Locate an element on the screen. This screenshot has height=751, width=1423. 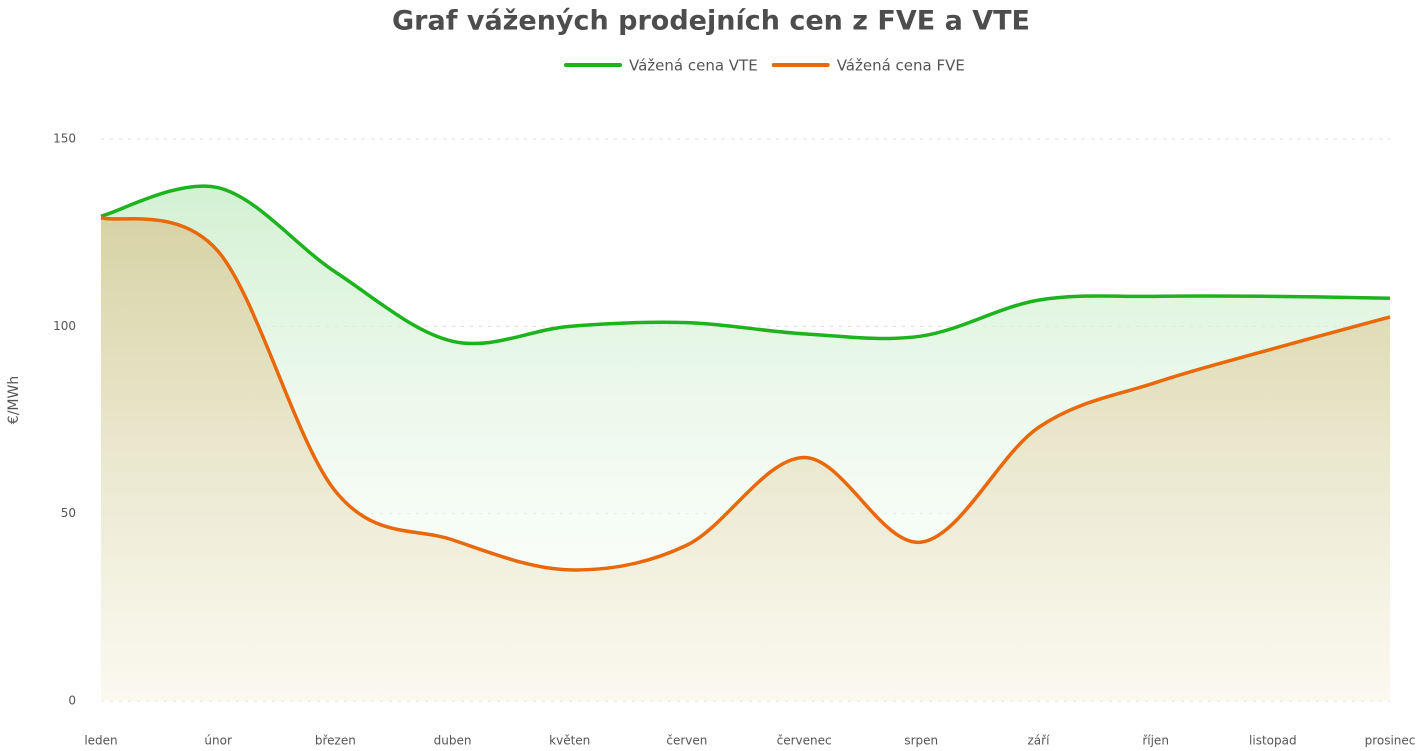
x-tick-label: prosinec is located at coordinates (1390, 741).